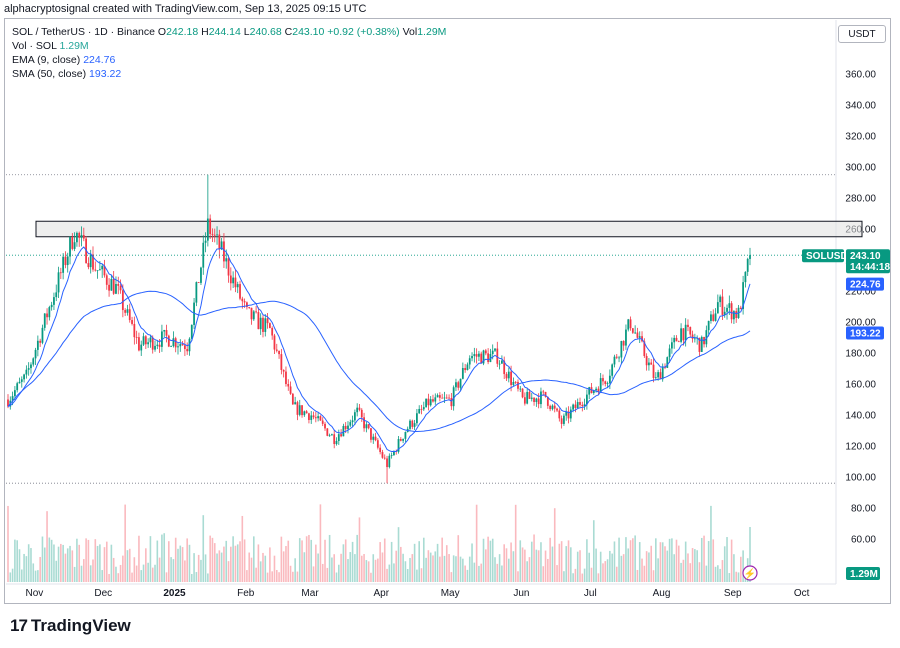 Image resolution: width=900 pixels, height=648 pixels. Describe the element at coordinates (229, 74) in the screenshot. I see `legend-sma-row: SMA (50, close) 193.22` at that location.